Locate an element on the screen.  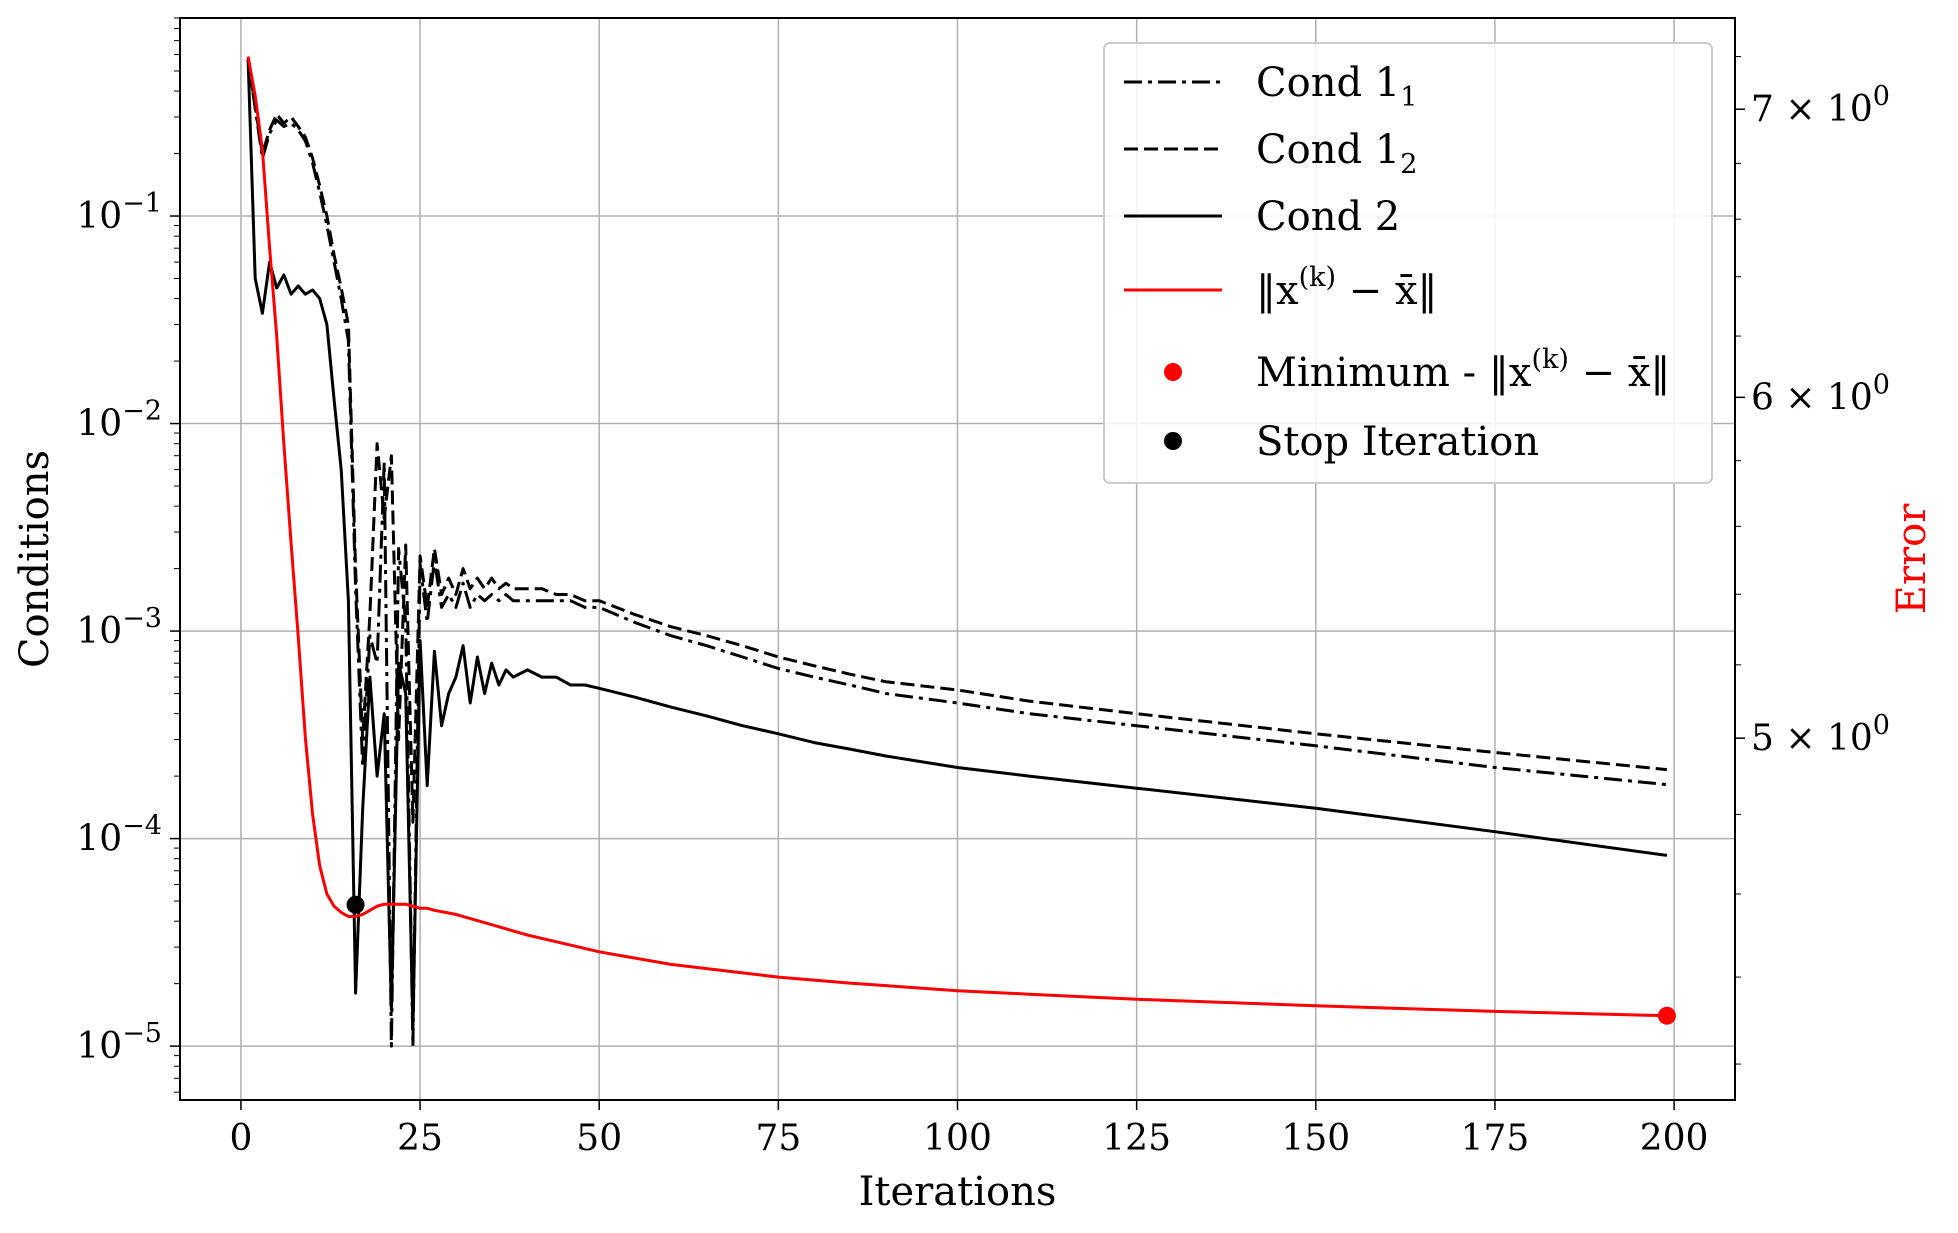
y2-axis-label: Error is located at coordinates (1912, 559).